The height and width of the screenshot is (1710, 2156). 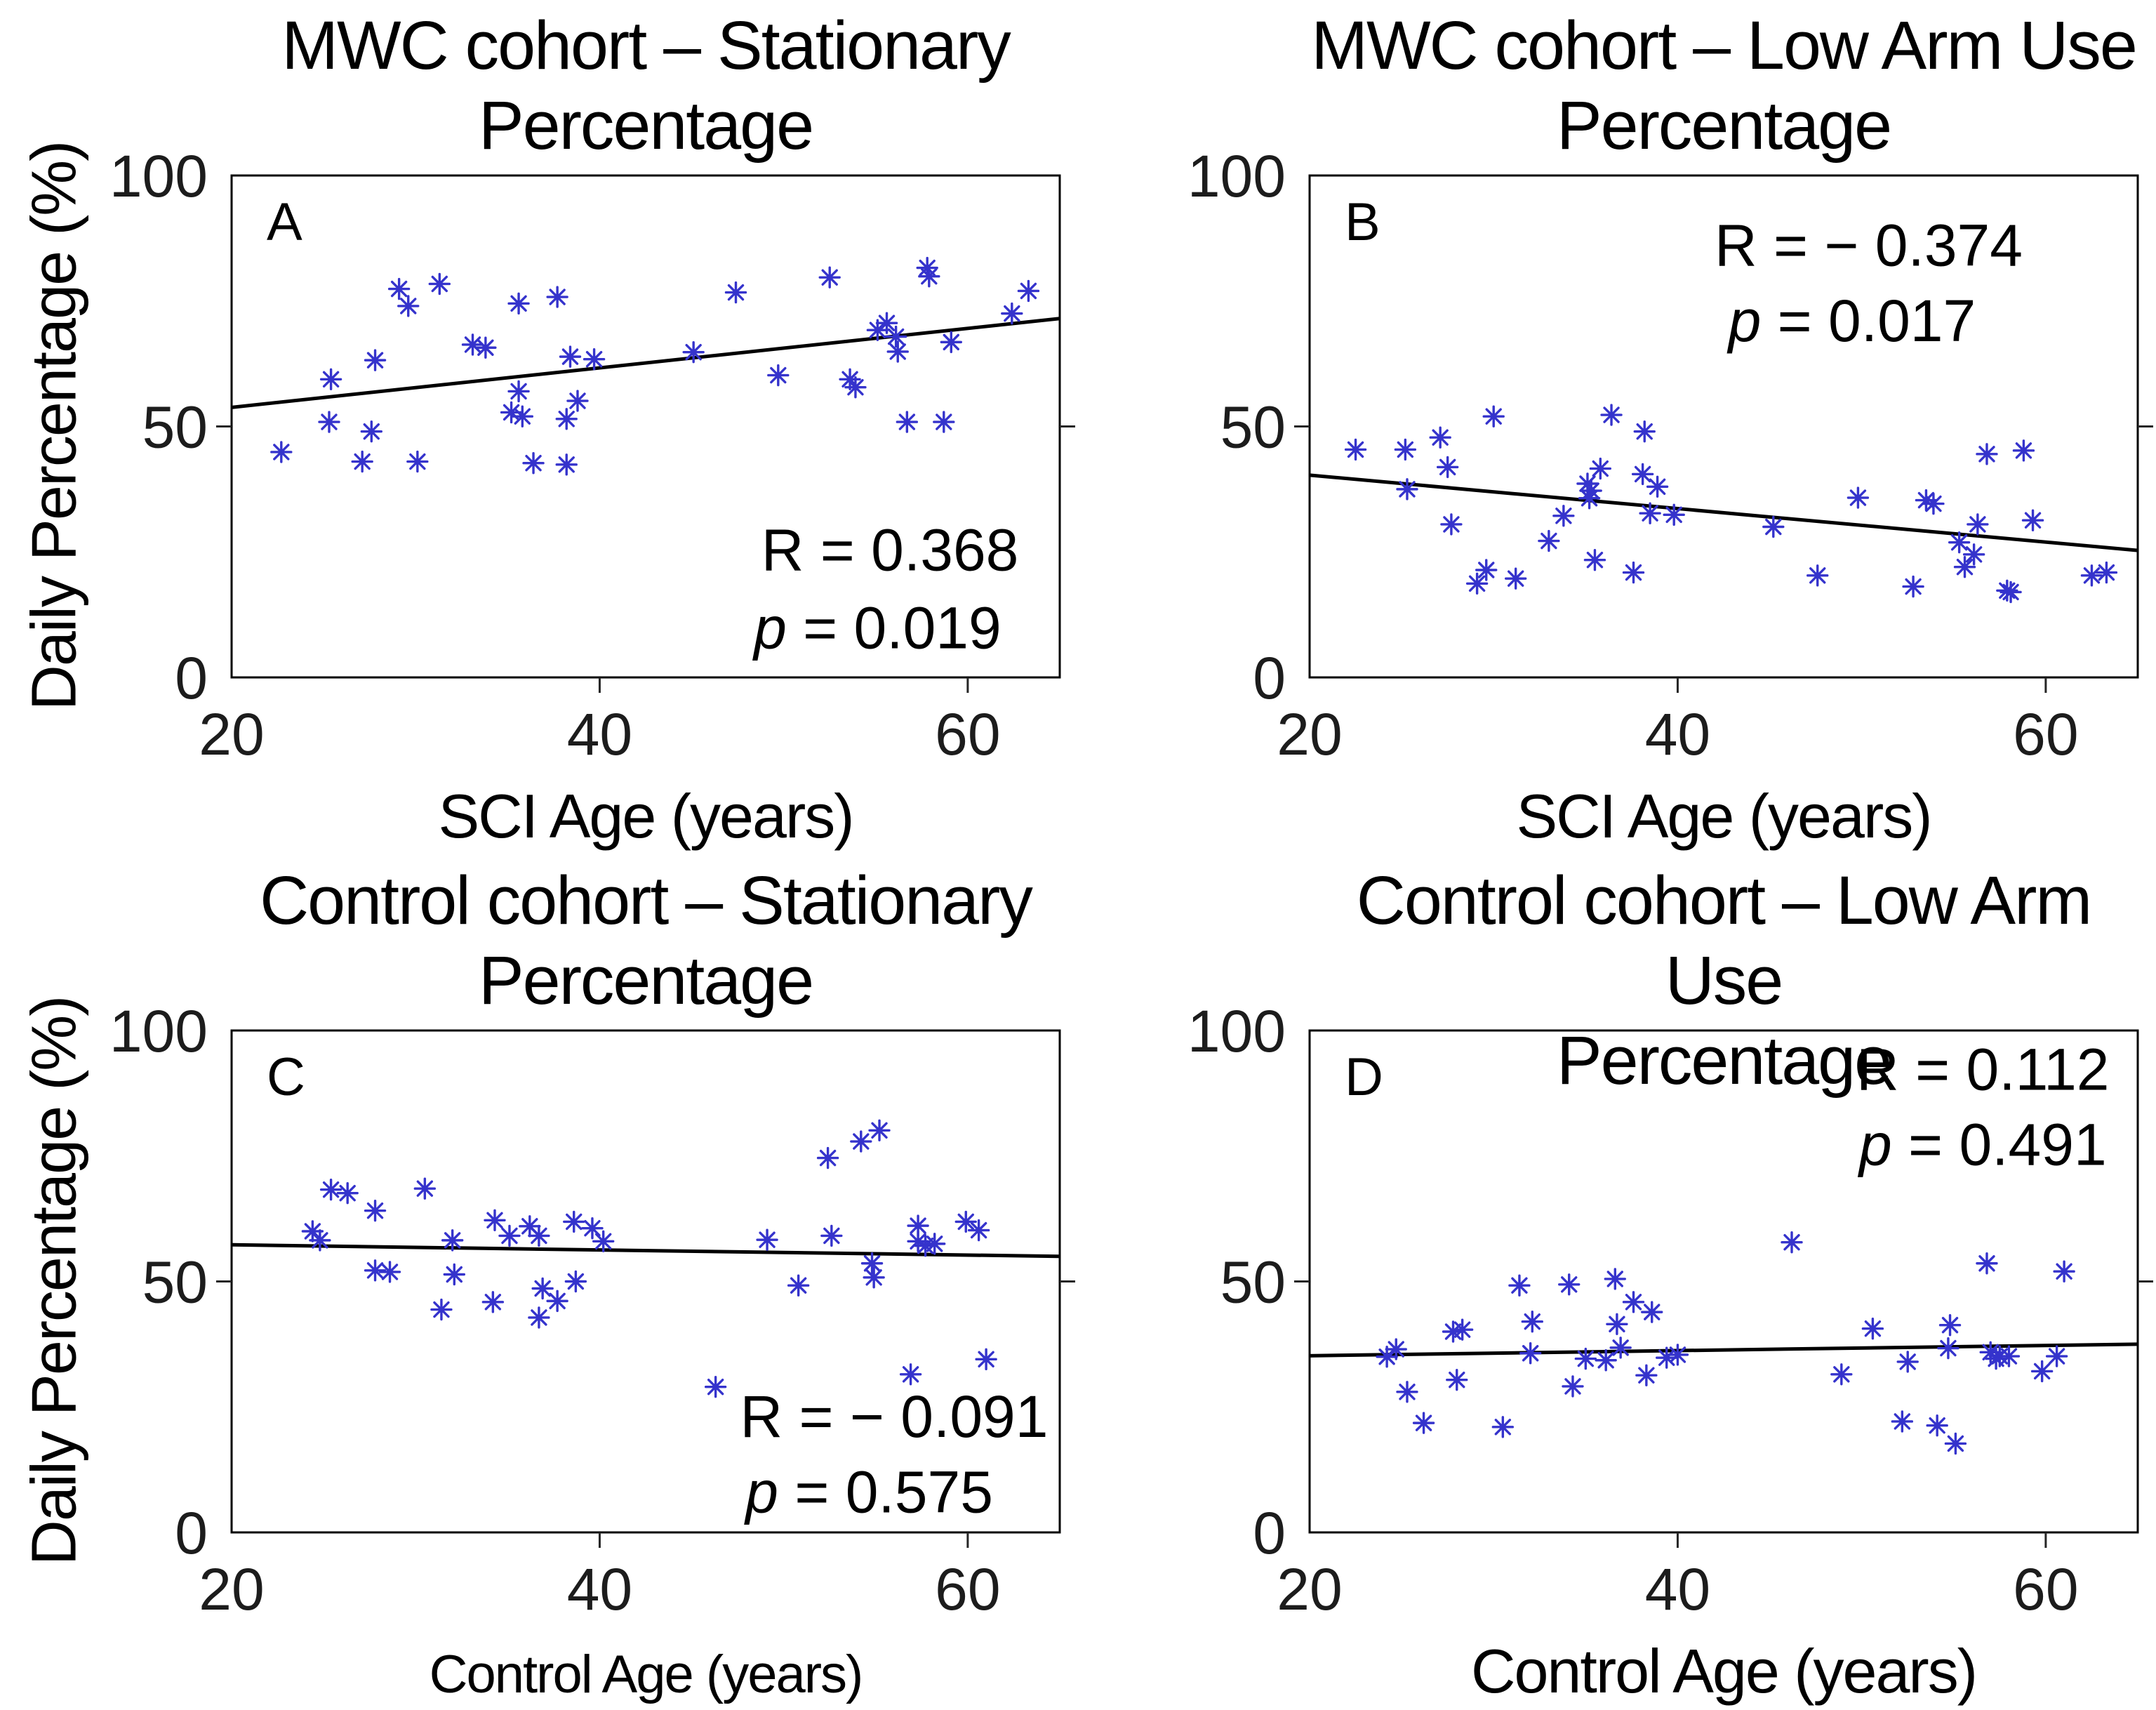 I want to click on r-value-text: R = 0.368, so click(x=890, y=550).